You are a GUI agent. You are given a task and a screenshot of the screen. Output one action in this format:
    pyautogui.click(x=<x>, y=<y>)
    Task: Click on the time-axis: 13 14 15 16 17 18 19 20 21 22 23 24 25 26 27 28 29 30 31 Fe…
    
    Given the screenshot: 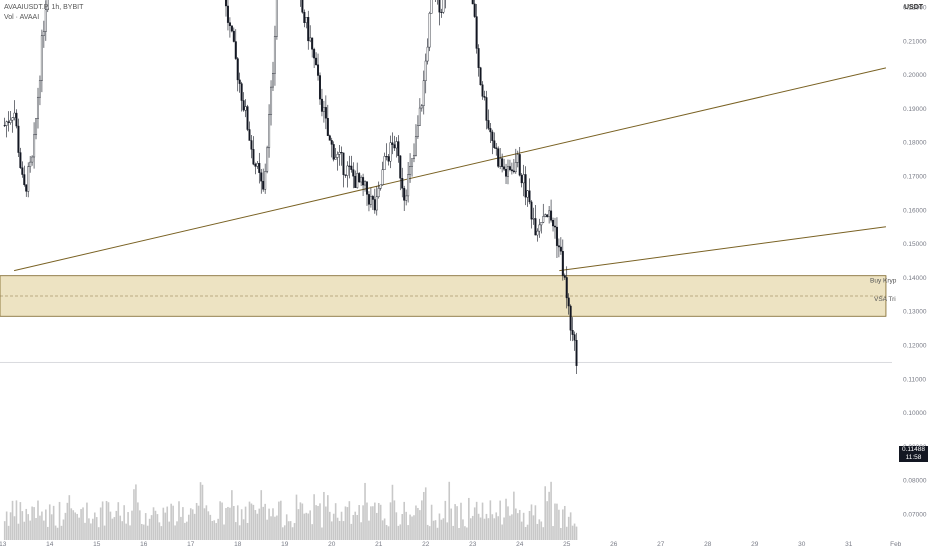 What is the action you would take?
    pyautogui.click(x=451, y=544)
    